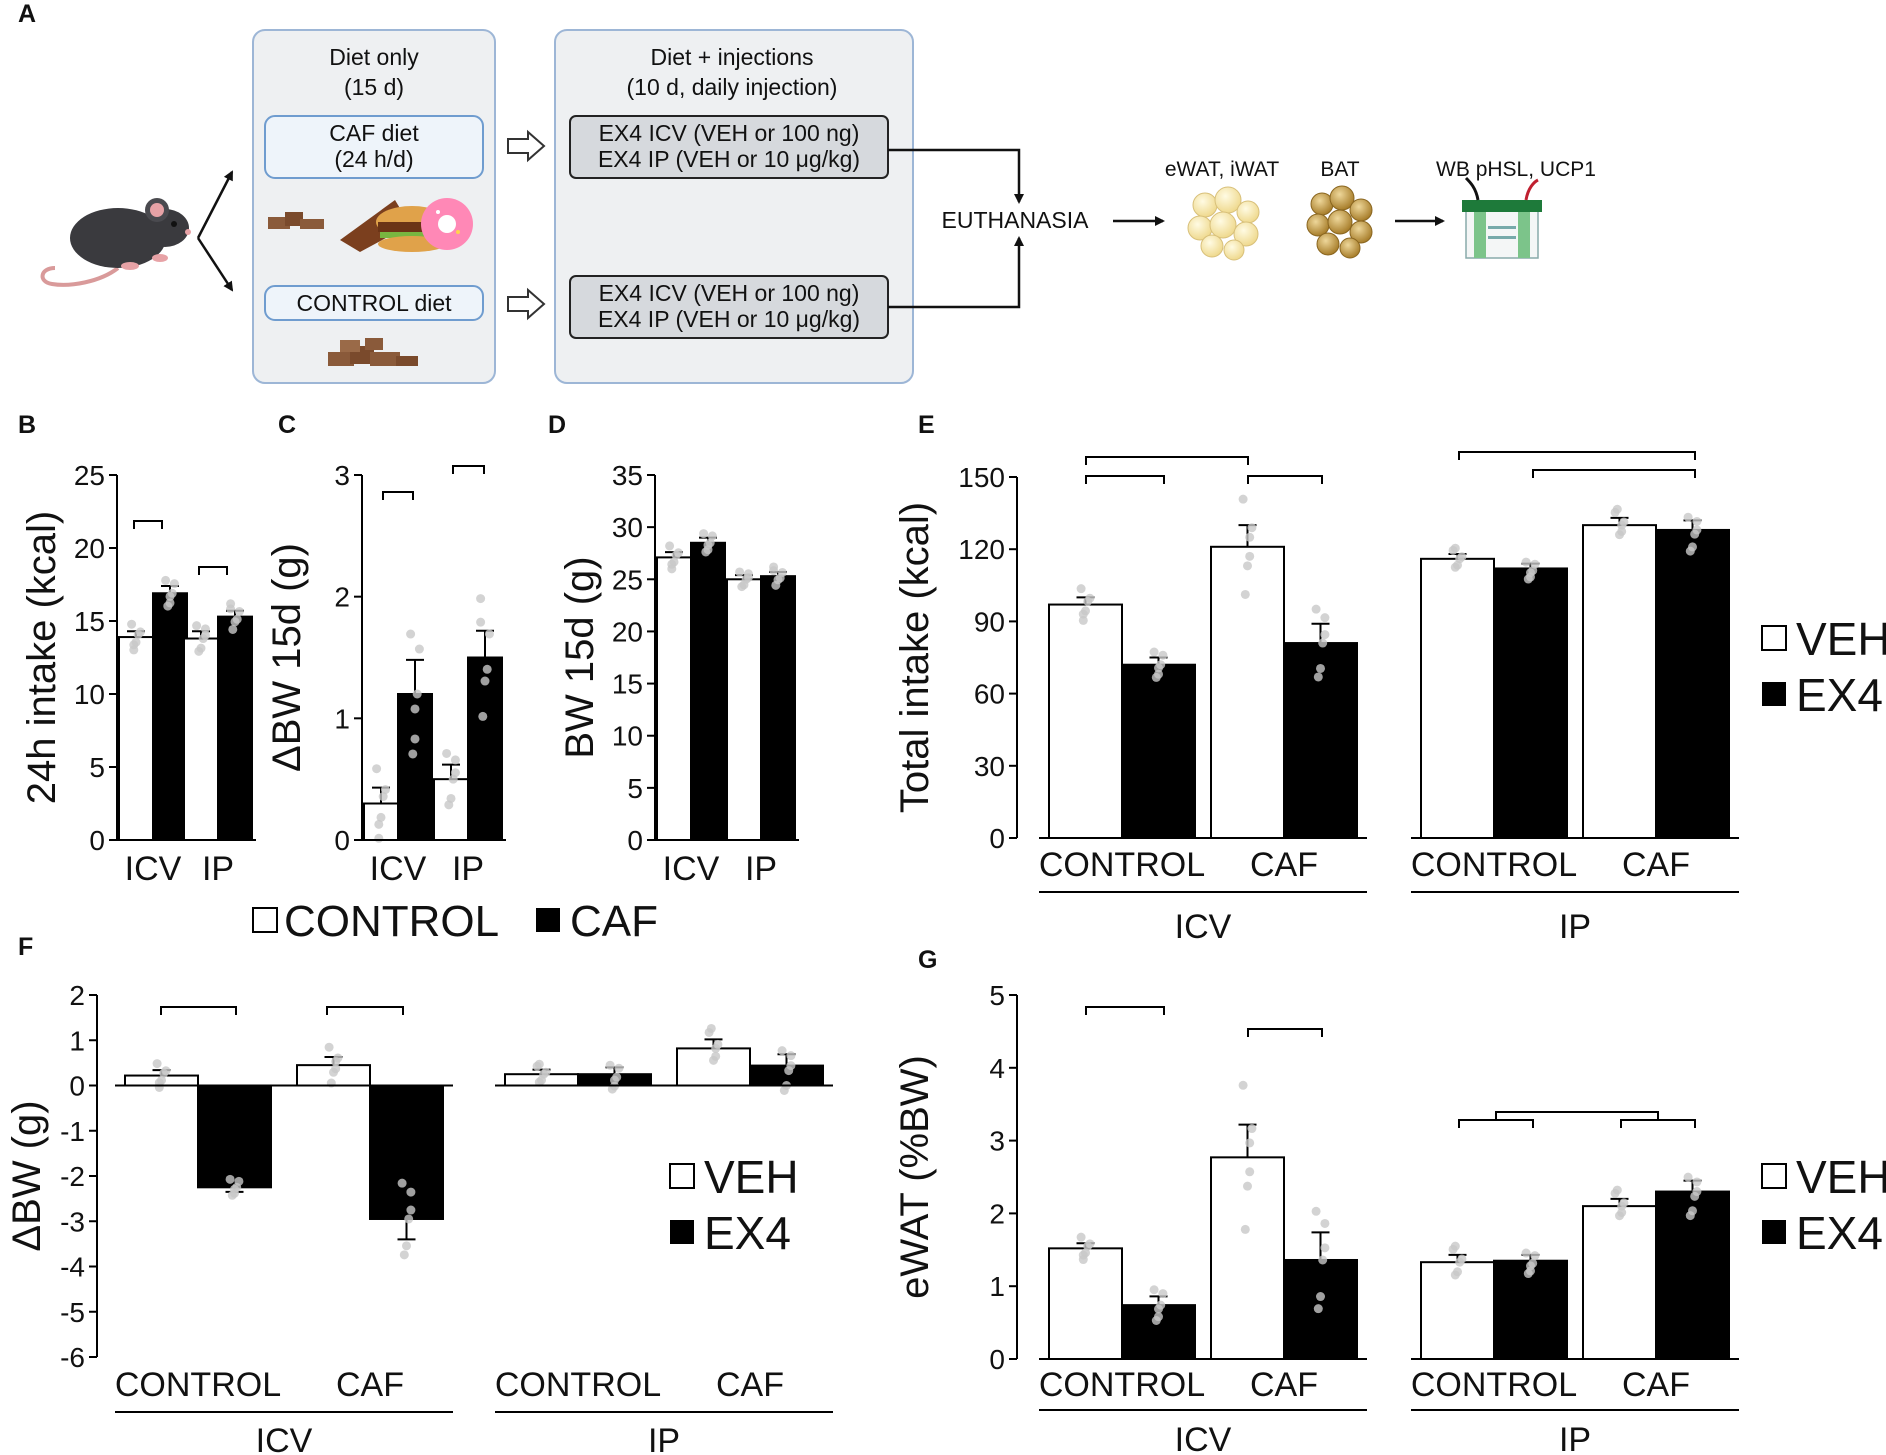 This screenshot has width=1886, height=1455. What do you see at coordinates (1823, 667) in the screenshot?
I see `legend-treatment-e: VEH EX4` at bounding box center [1823, 667].